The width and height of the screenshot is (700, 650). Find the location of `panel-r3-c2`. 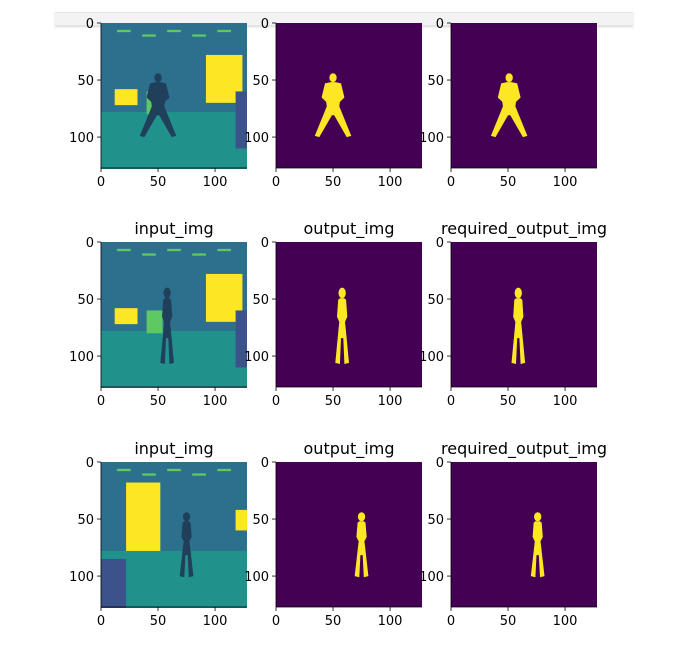

panel-r3-c2 is located at coordinates (349, 534).